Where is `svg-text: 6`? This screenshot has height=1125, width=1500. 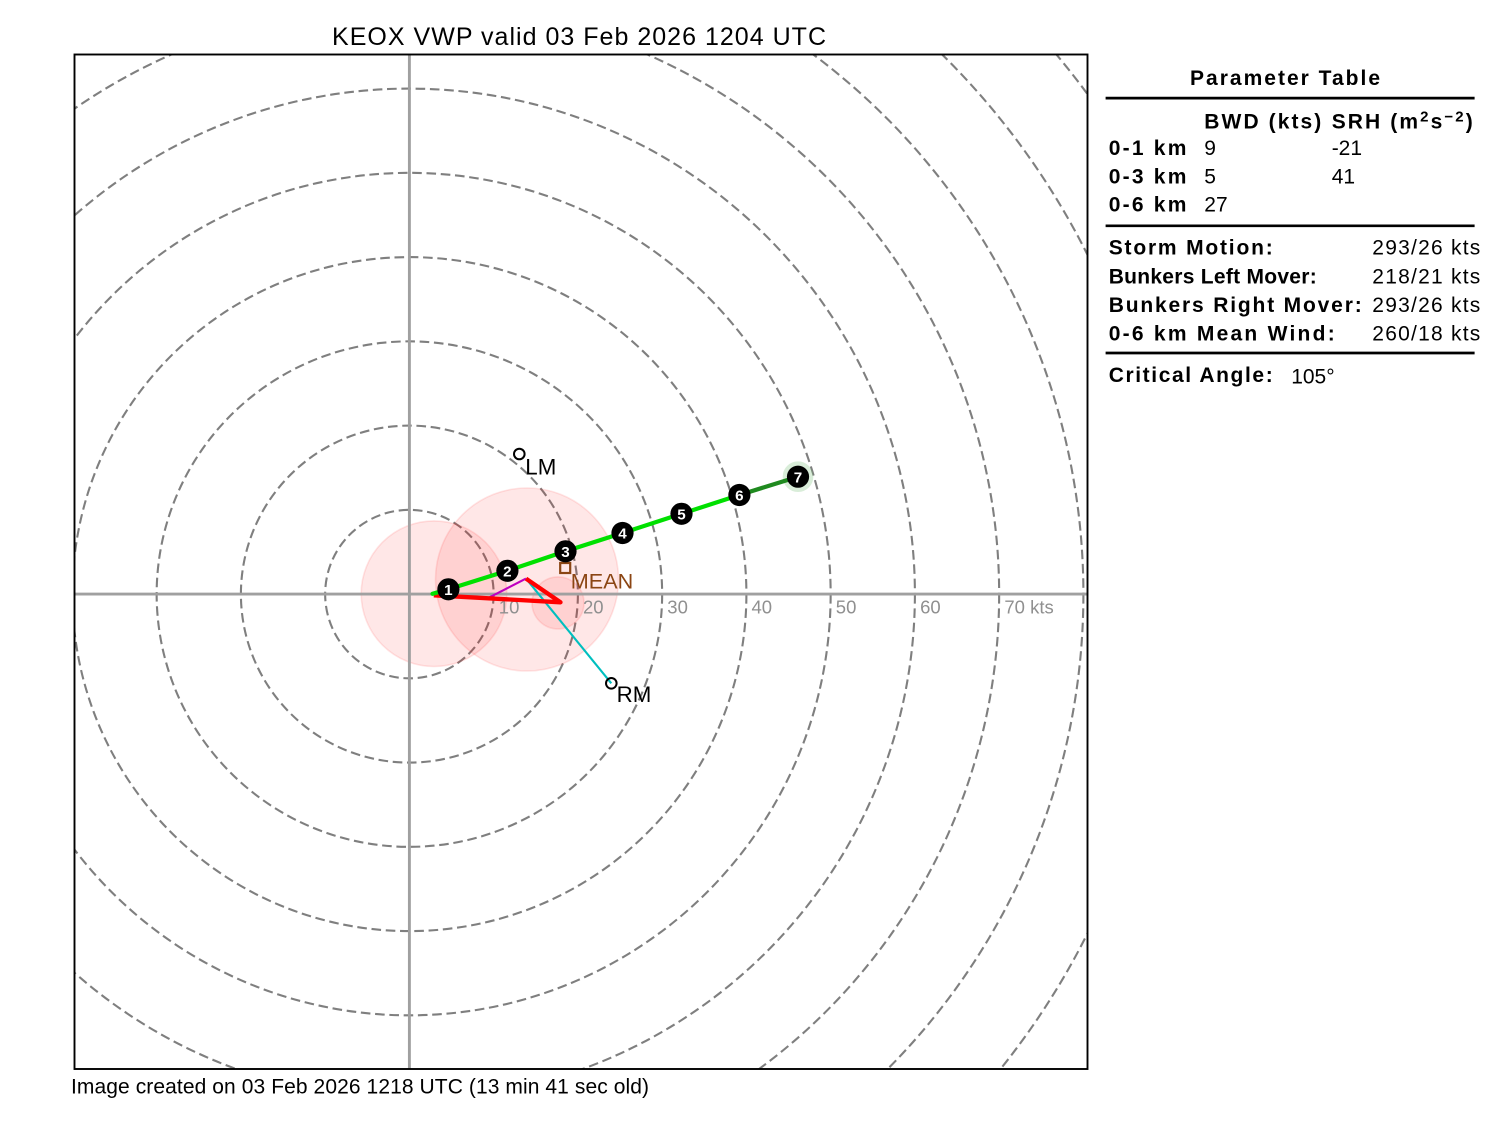
svg-text: 6 is located at coordinates (739, 496).